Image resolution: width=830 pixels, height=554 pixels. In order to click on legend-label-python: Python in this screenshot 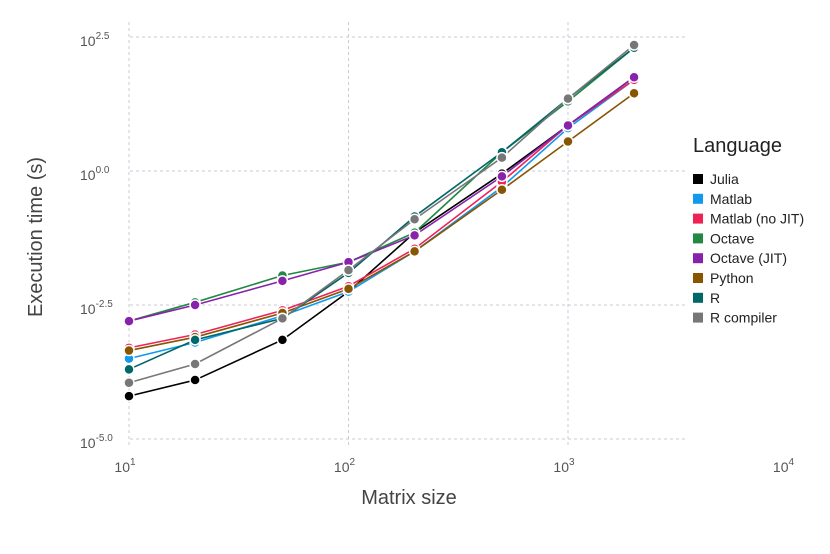, I will do `click(732, 278)`.